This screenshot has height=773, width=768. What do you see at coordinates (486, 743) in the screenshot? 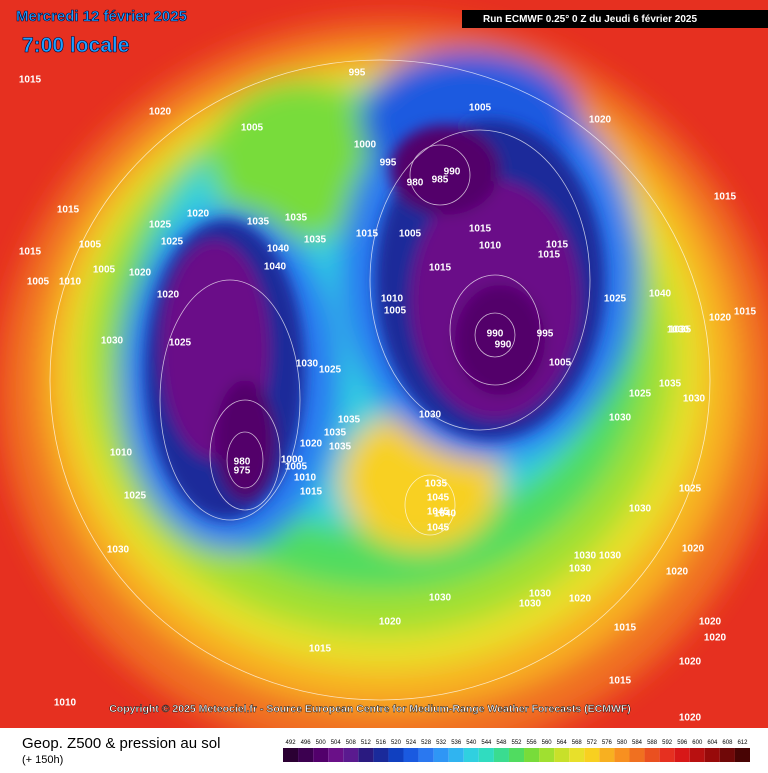
I see `scale-label: 544` at bounding box center [486, 743].